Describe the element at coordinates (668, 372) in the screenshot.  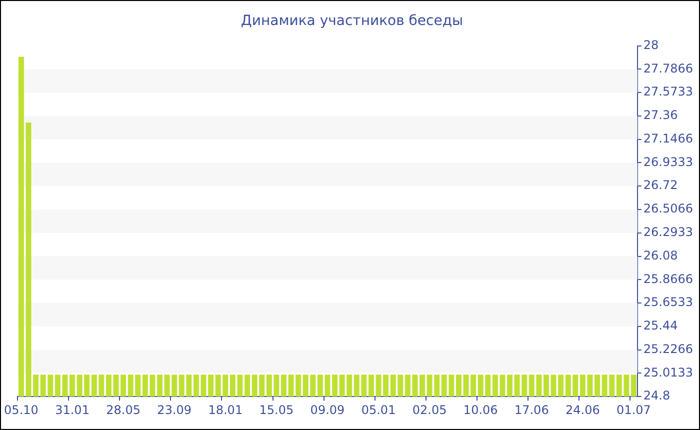
I see `y-tick-label: 25.0133` at that location.